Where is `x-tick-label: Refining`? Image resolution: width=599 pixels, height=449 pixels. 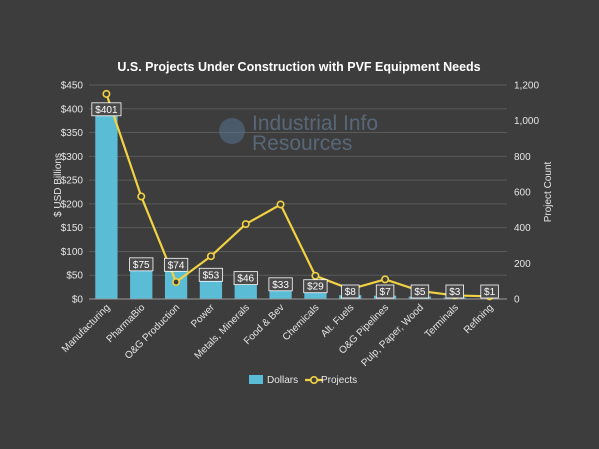
x-tick-label: Refining is located at coordinates (479, 319).